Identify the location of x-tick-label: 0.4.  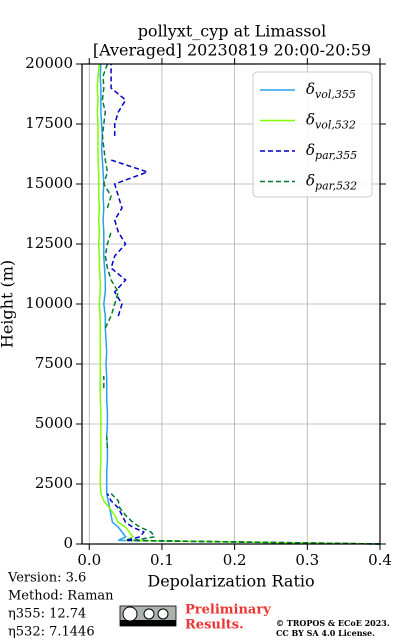
(380, 560).